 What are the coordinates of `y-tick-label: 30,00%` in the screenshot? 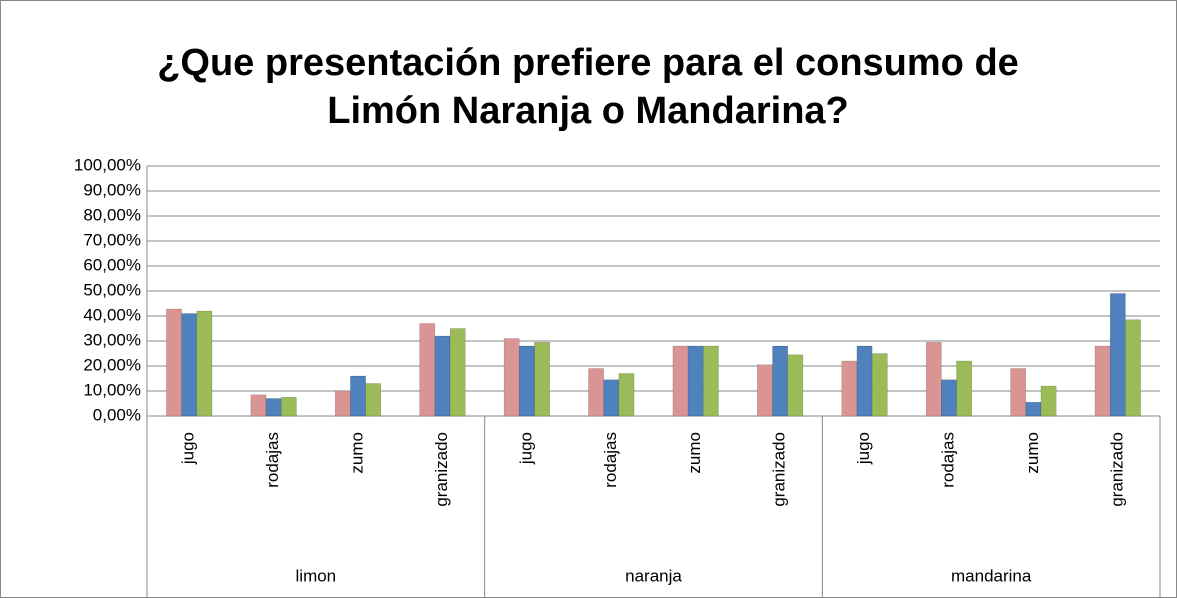 It's located at (112, 339).